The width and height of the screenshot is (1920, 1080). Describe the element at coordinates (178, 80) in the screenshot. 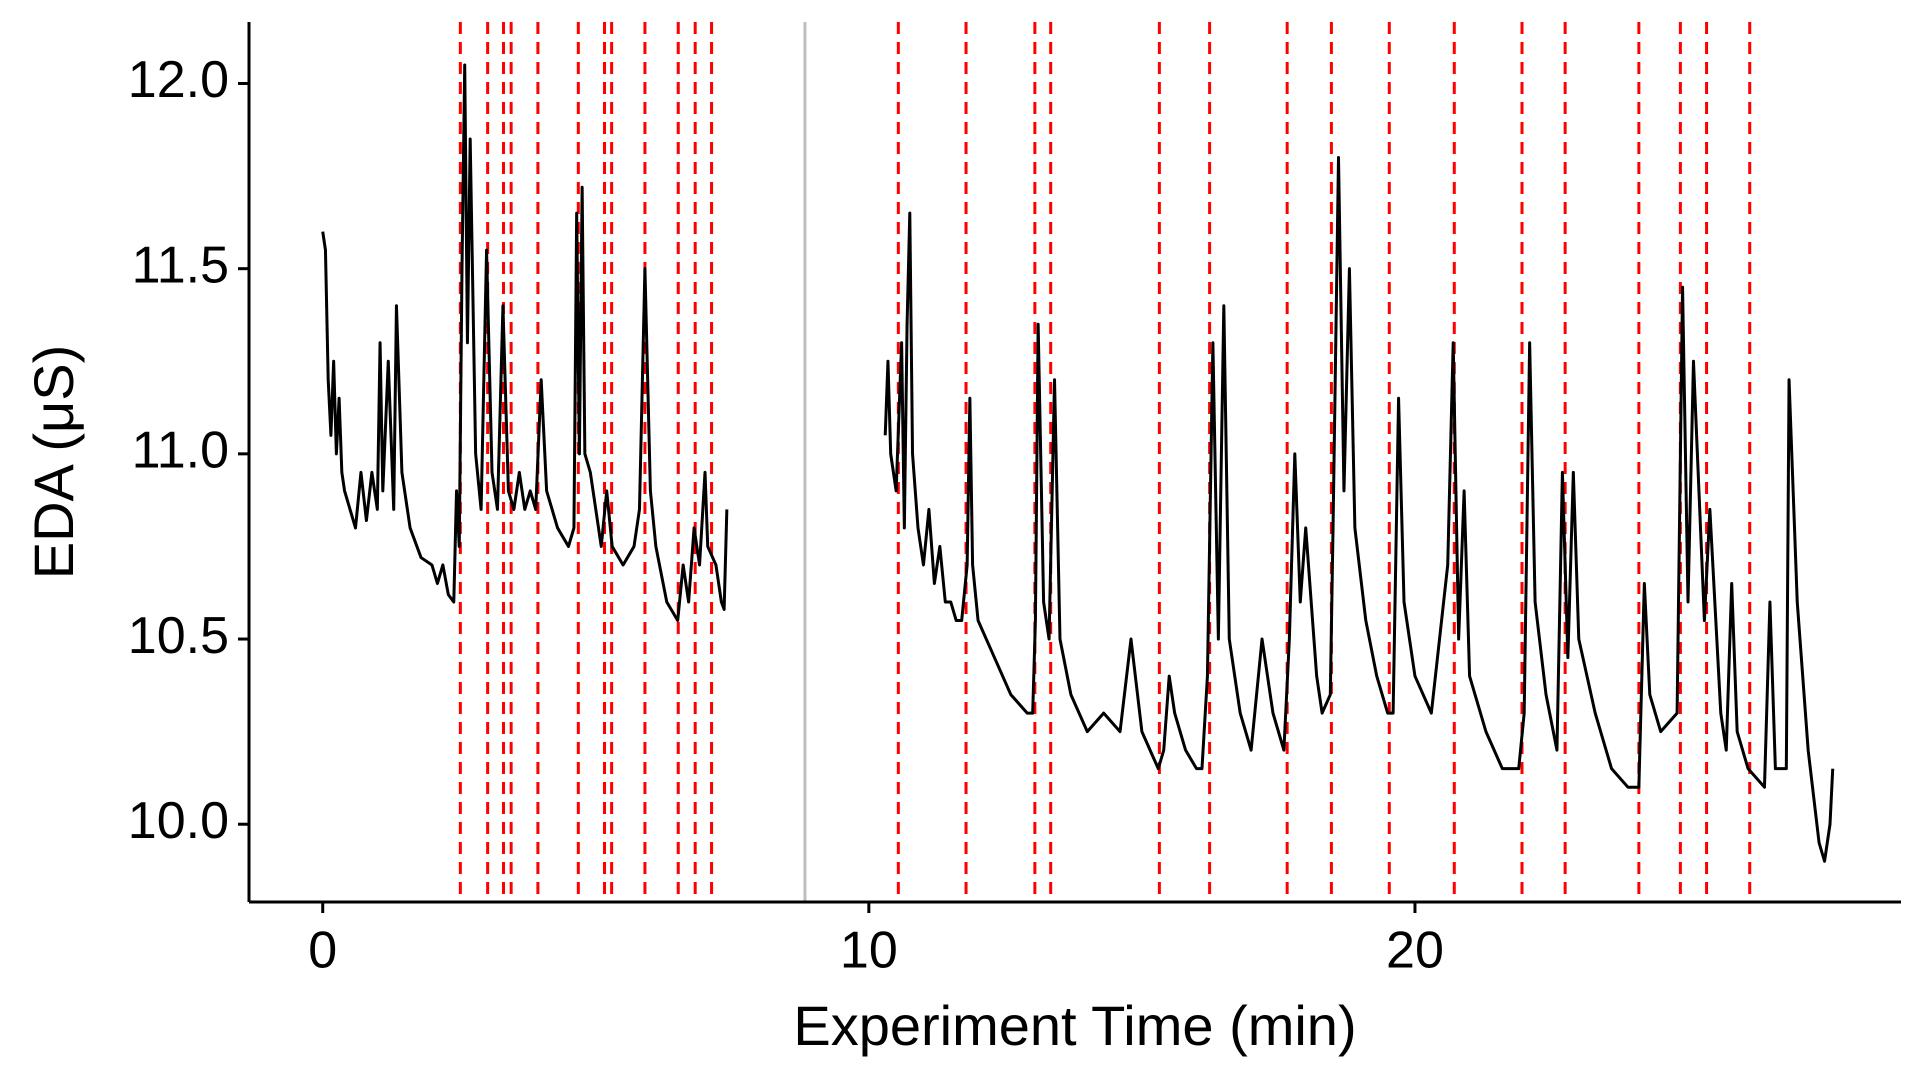

I see `y-tick-label: 12.0` at that location.